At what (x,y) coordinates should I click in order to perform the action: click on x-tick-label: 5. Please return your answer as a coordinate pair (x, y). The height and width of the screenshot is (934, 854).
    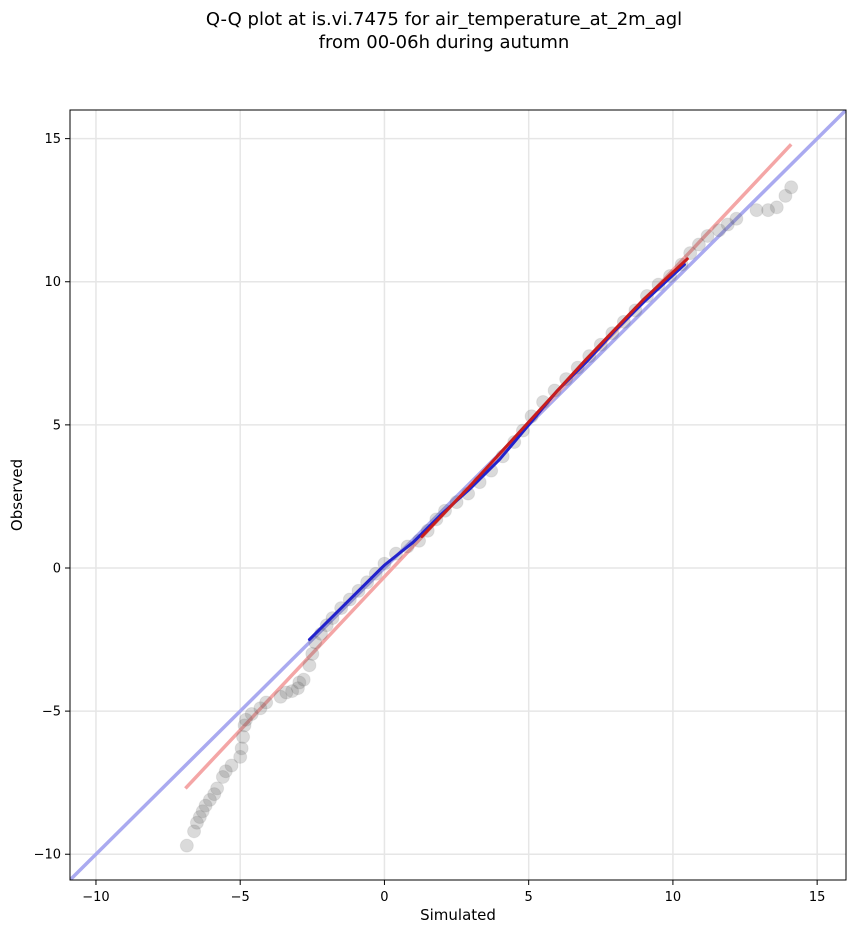
    Looking at the image, I should click on (529, 897).